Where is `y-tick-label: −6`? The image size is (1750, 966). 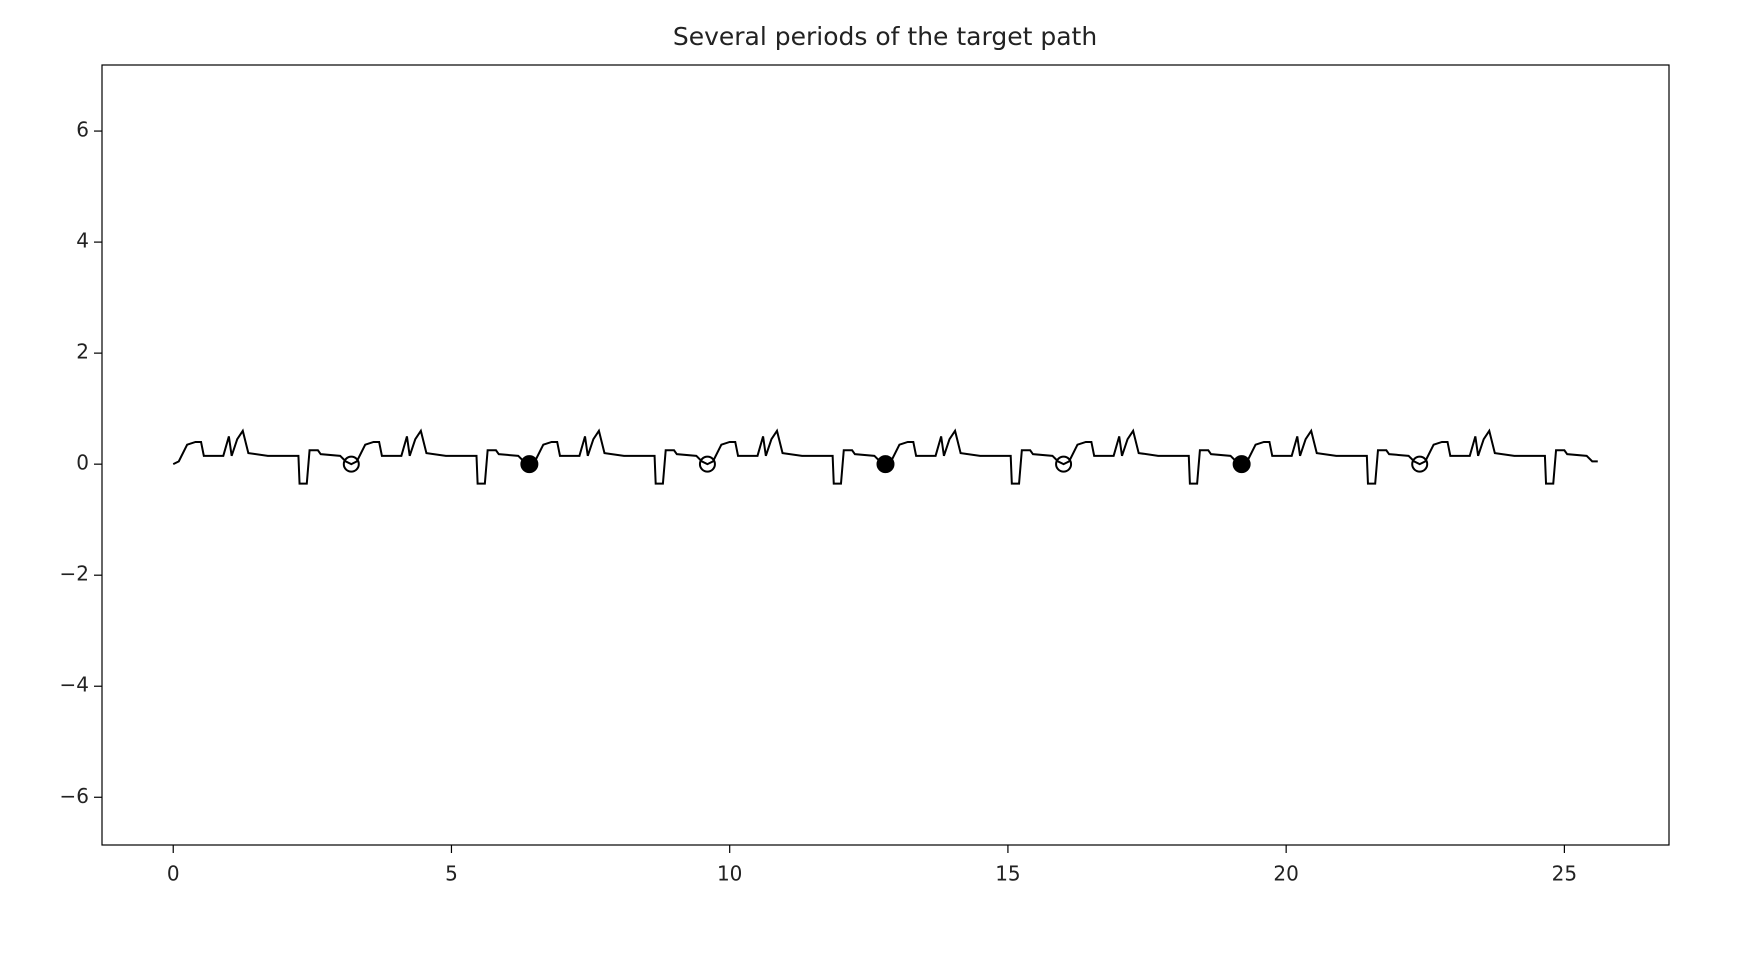
y-tick-label: −6 is located at coordinates (74, 796).